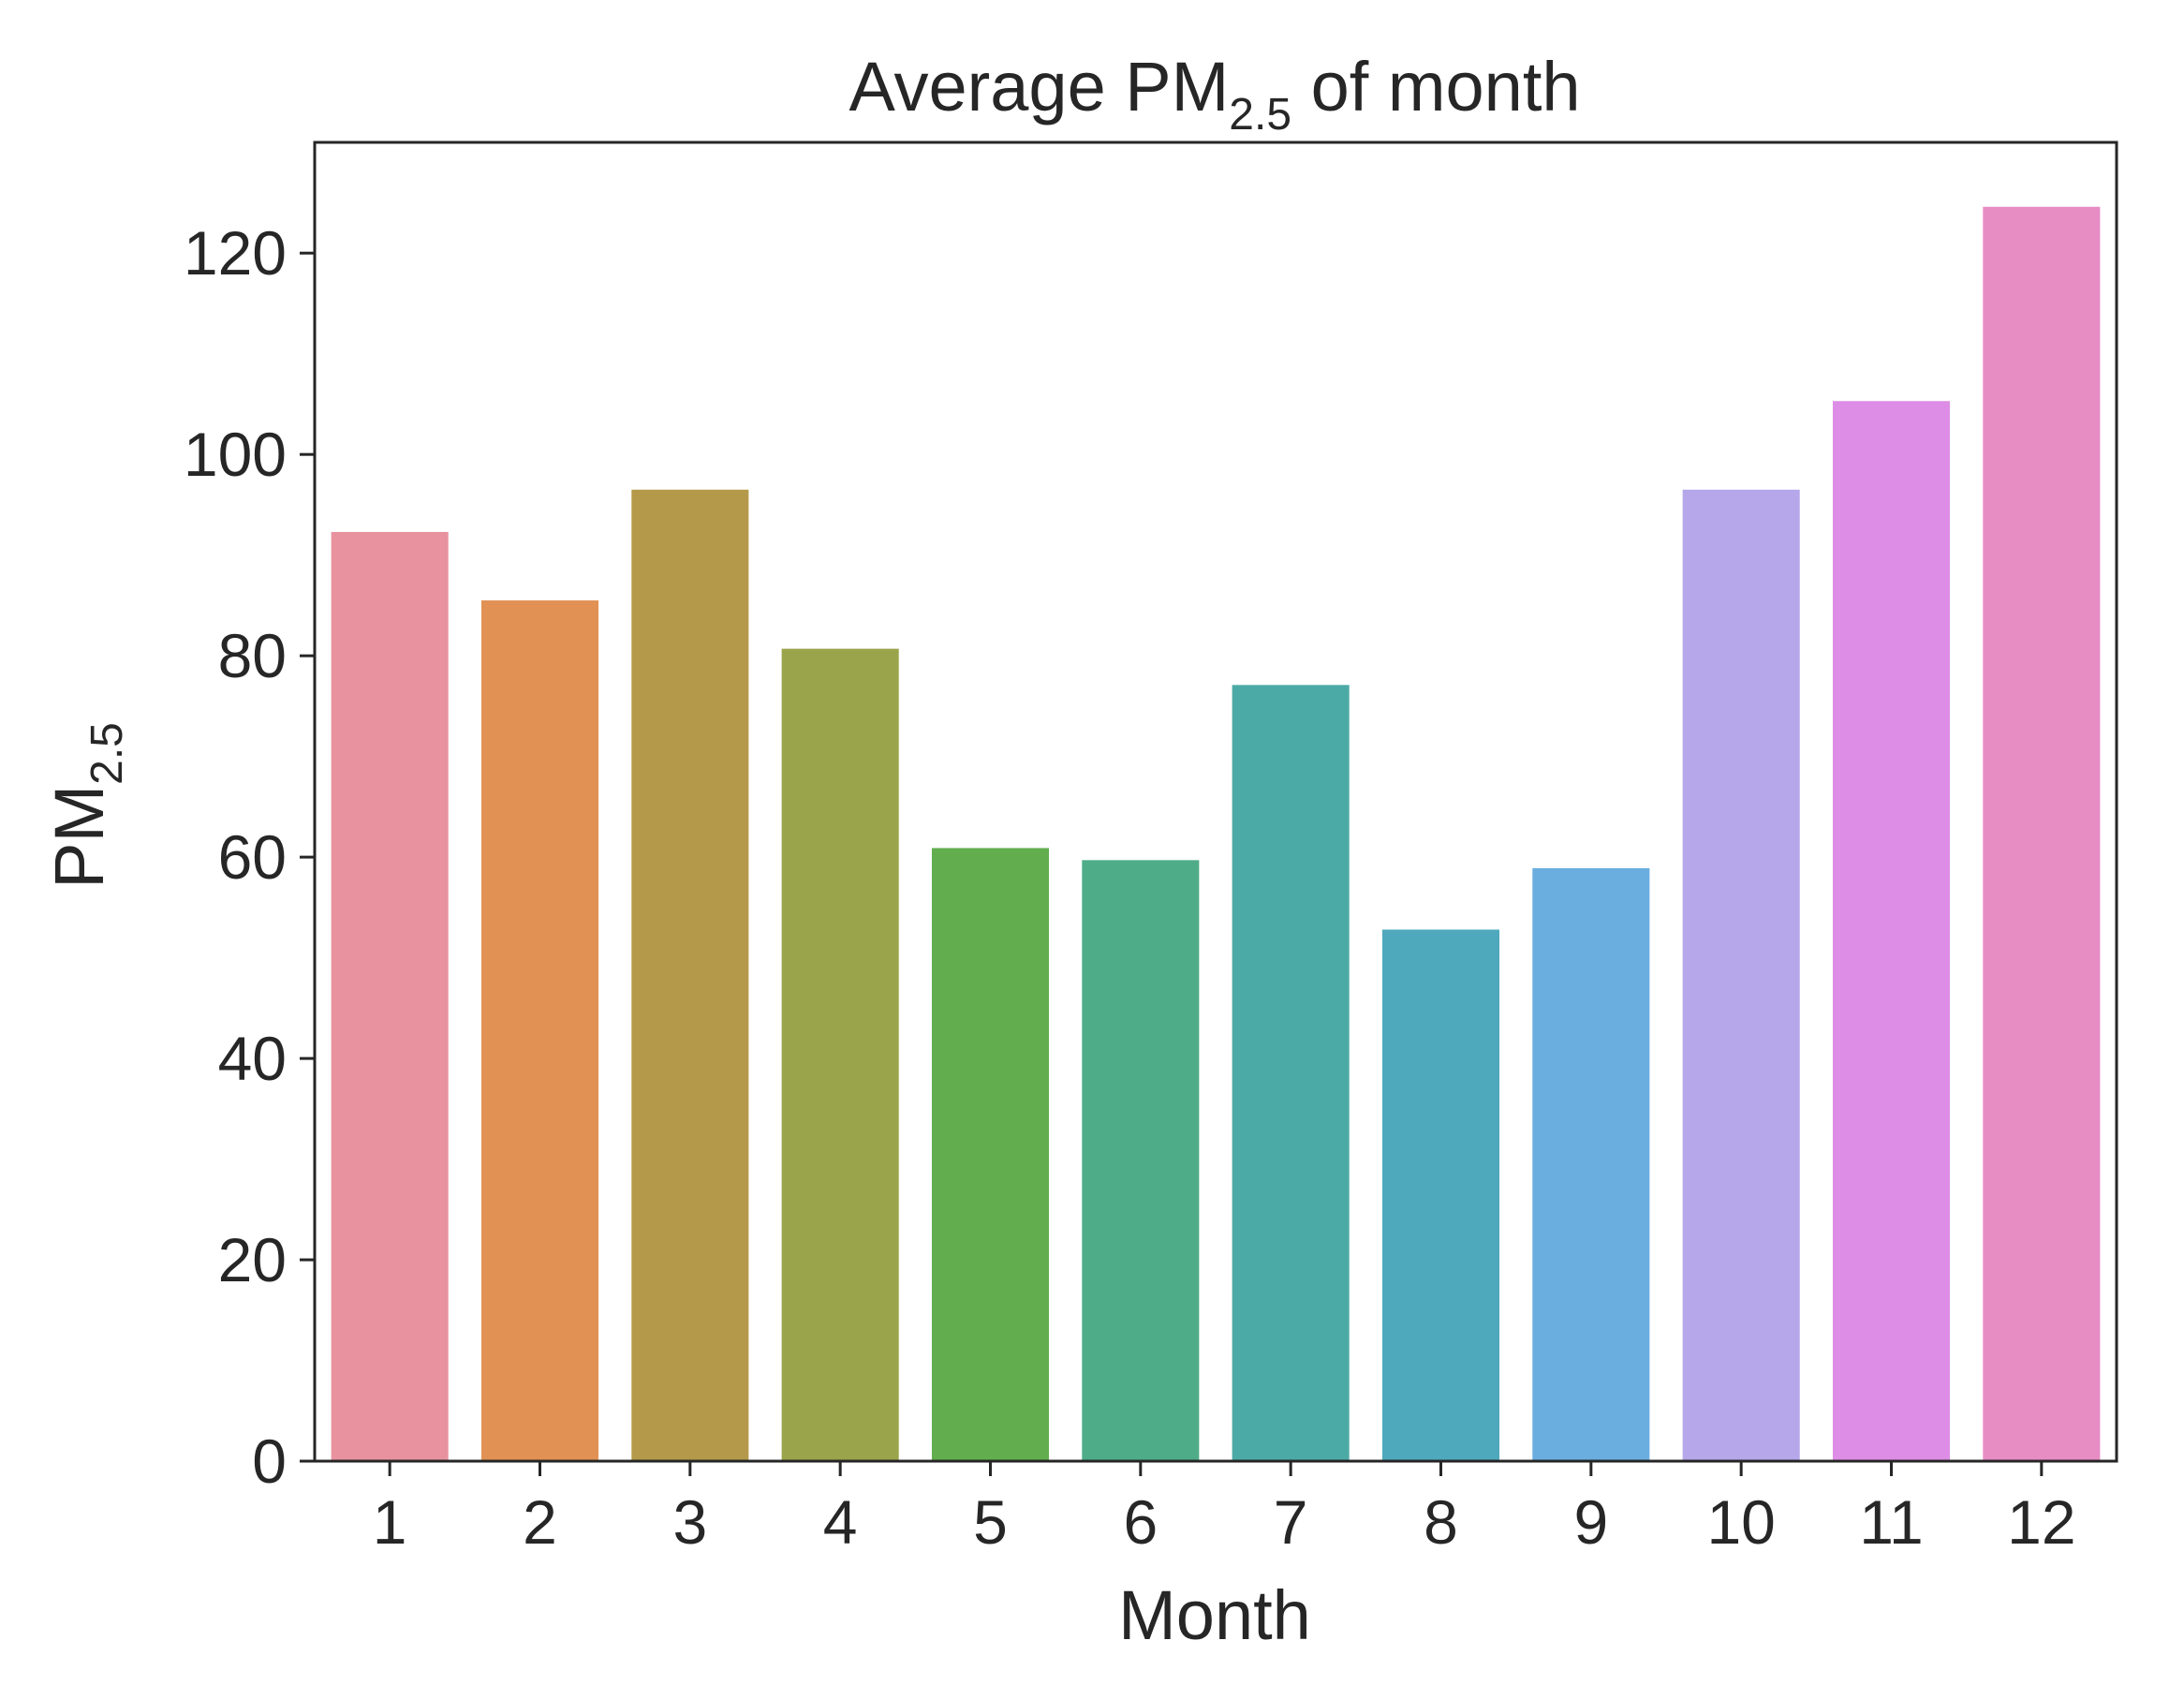 This screenshot has height=1685, width=2184. What do you see at coordinates (235, 454) in the screenshot?
I see `y-tick-label: 100` at bounding box center [235, 454].